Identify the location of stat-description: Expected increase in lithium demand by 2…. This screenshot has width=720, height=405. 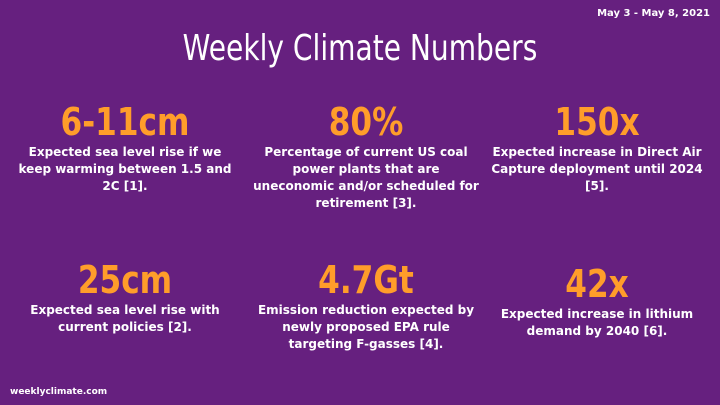
(597, 322).